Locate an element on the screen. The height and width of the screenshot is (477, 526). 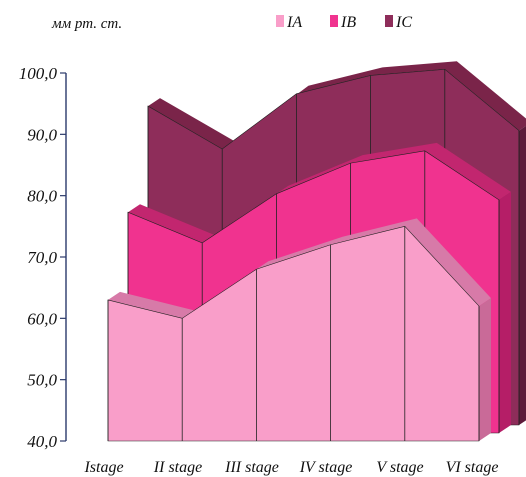
legend-label-IB: IB is located at coordinates (348, 22).